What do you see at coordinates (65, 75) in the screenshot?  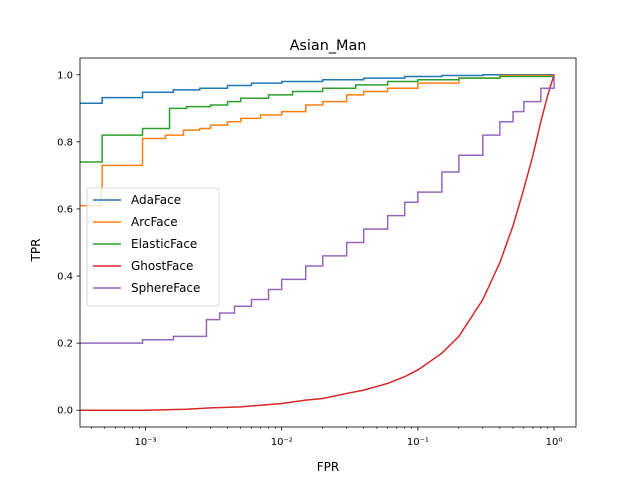 I see `y-tick-label: 1.0` at bounding box center [65, 75].